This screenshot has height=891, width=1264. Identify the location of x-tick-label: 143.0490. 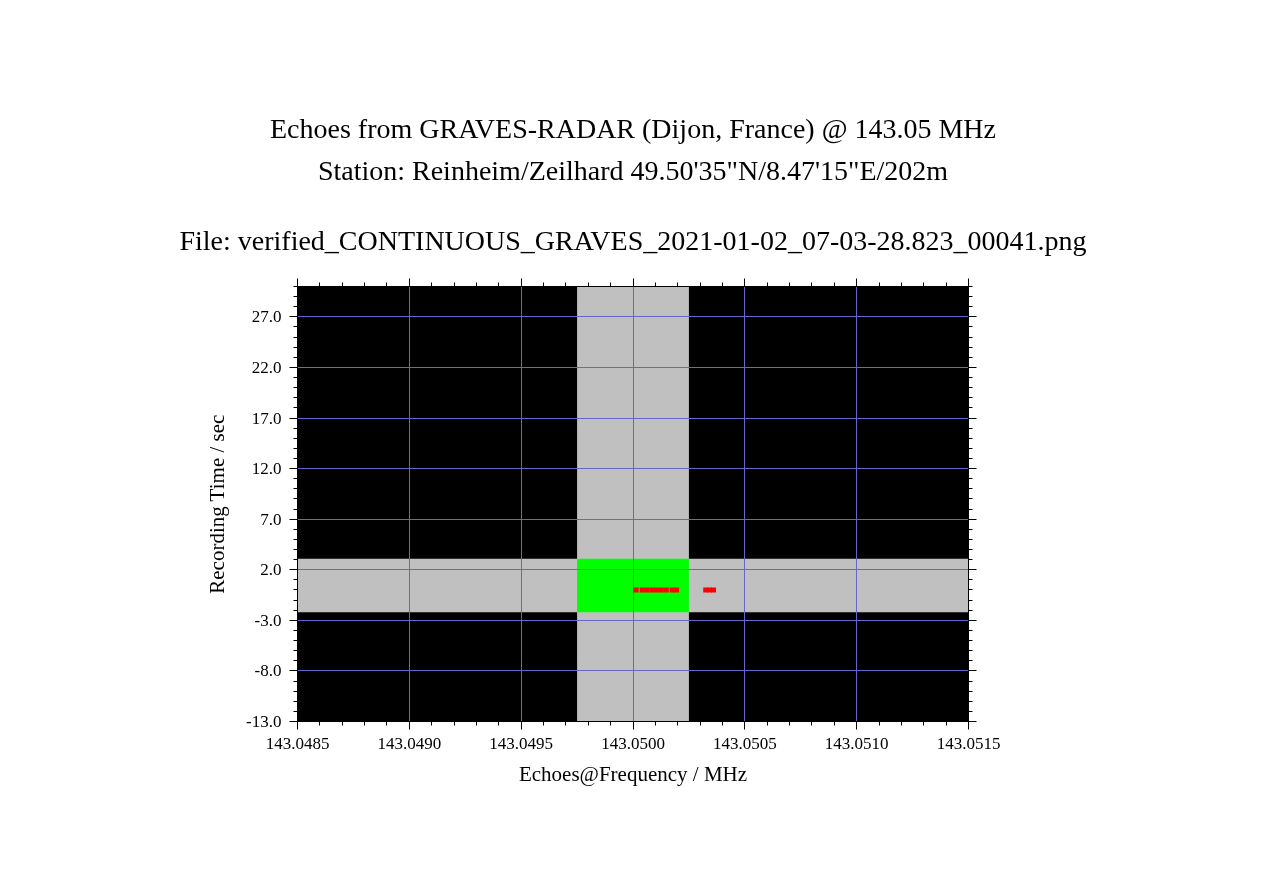
(409, 743).